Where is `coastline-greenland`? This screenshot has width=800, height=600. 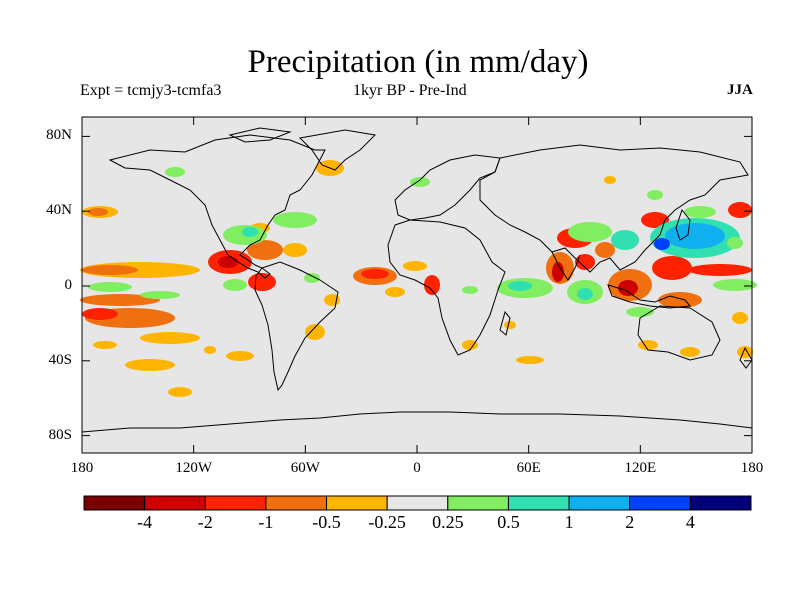 coastline-greenland is located at coordinates (337, 150).